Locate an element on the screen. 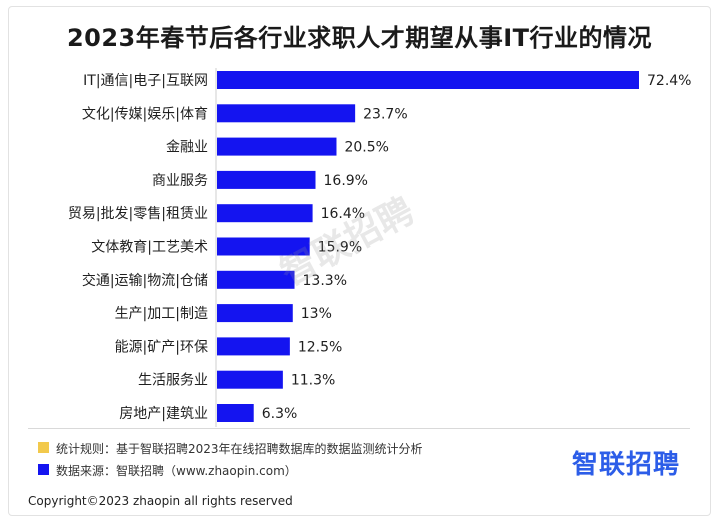 The height and width of the screenshot is (522, 719). category-label: 文体教育|工艺美术 is located at coordinates (149, 248).